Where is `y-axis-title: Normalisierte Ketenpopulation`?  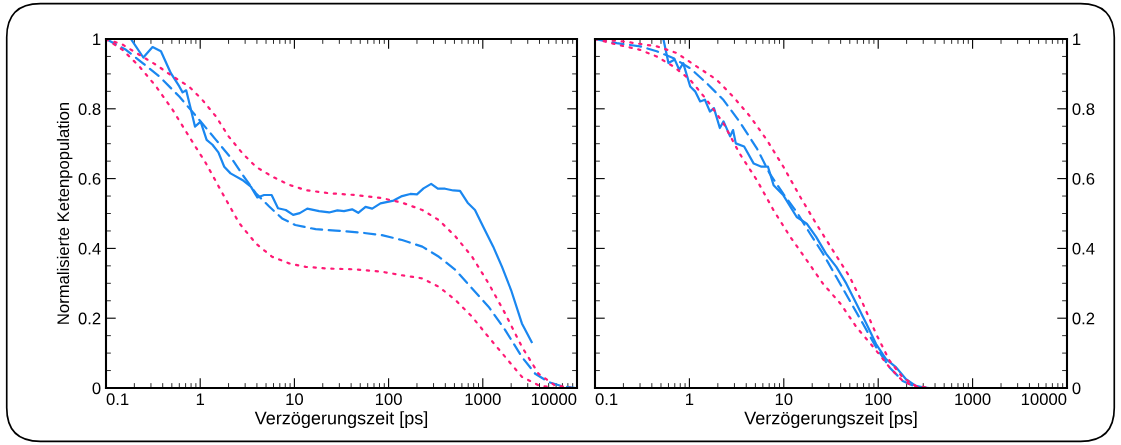 y-axis-title: Normalisierte Ketenpopulation is located at coordinates (64, 213).